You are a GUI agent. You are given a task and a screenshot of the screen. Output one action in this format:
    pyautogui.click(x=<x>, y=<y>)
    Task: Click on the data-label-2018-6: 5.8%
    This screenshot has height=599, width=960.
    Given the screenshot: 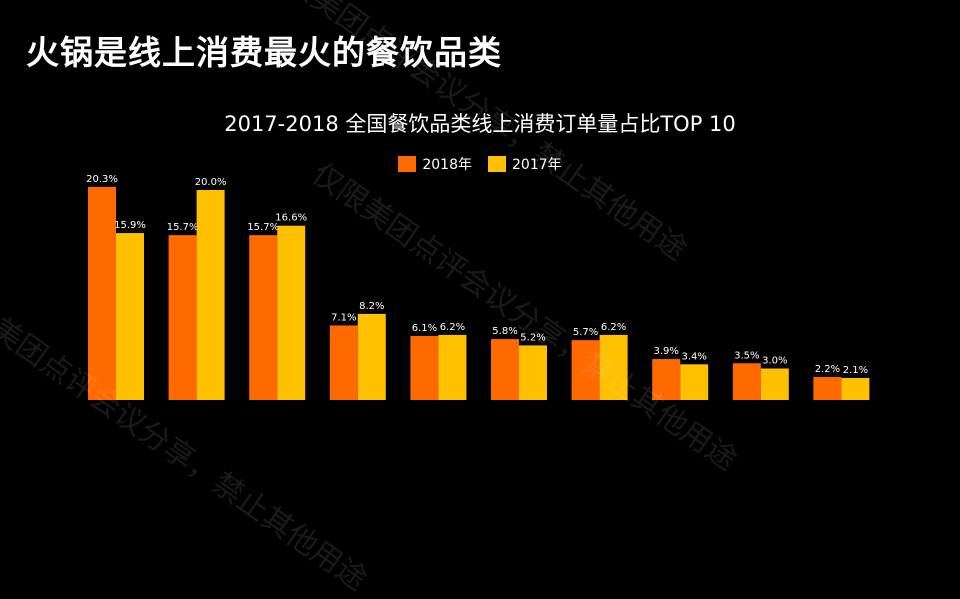 What is the action you would take?
    pyautogui.click(x=504, y=331)
    